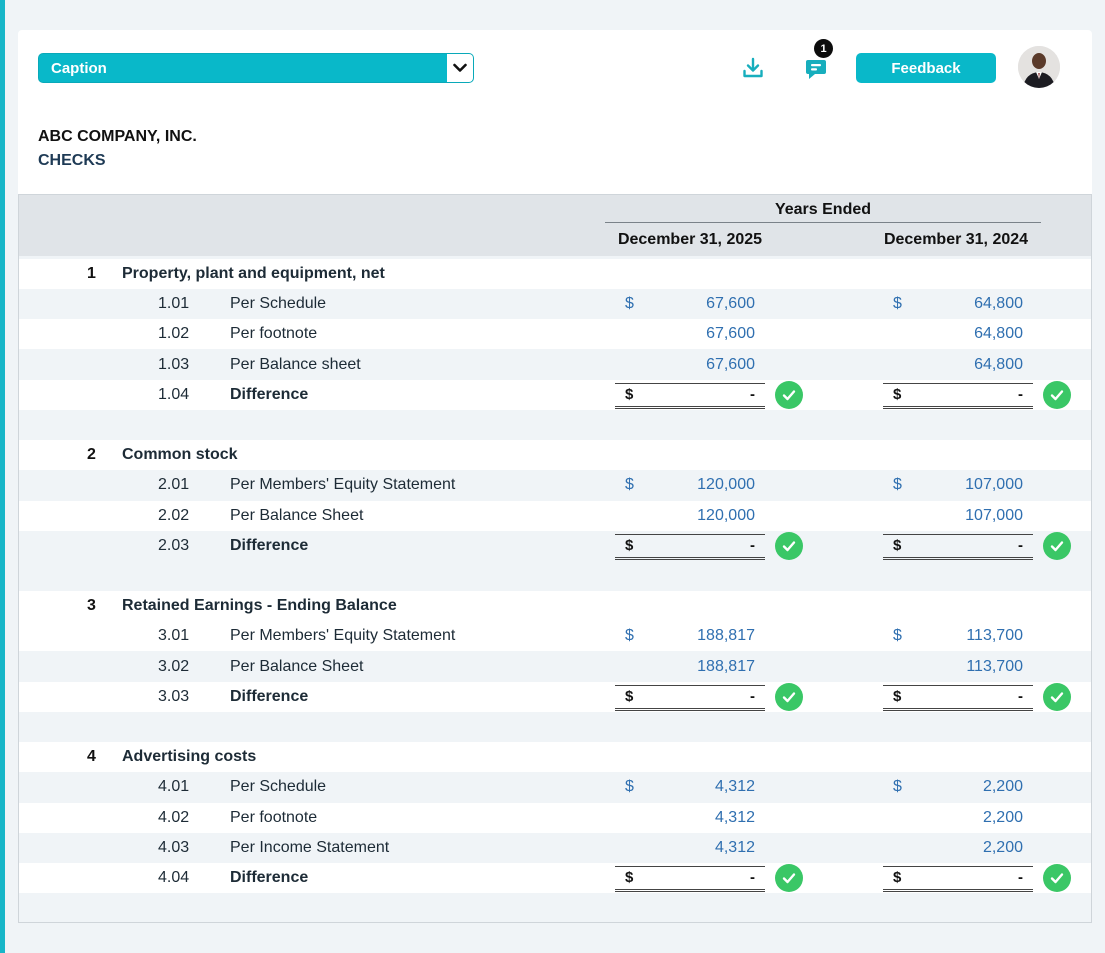  What do you see at coordinates (555, 787) in the screenshot?
I see `table-row: 4.01 Per Schedule $ $4,312 2,200` at bounding box center [555, 787].